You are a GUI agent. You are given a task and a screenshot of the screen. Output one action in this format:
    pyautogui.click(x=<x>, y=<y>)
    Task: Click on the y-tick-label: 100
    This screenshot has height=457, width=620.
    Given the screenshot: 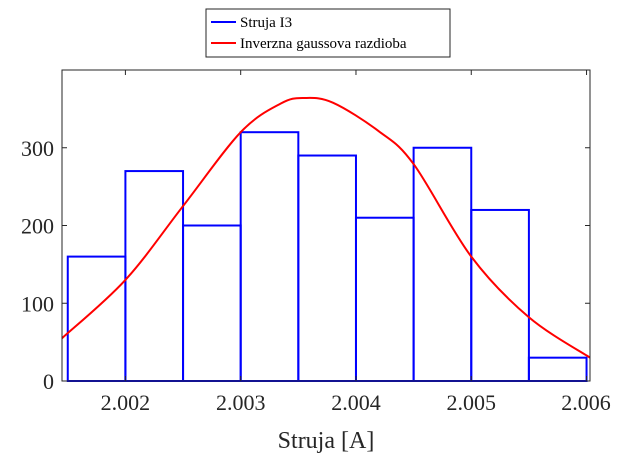 What is the action you would take?
    pyautogui.click(x=37, y=303)
    